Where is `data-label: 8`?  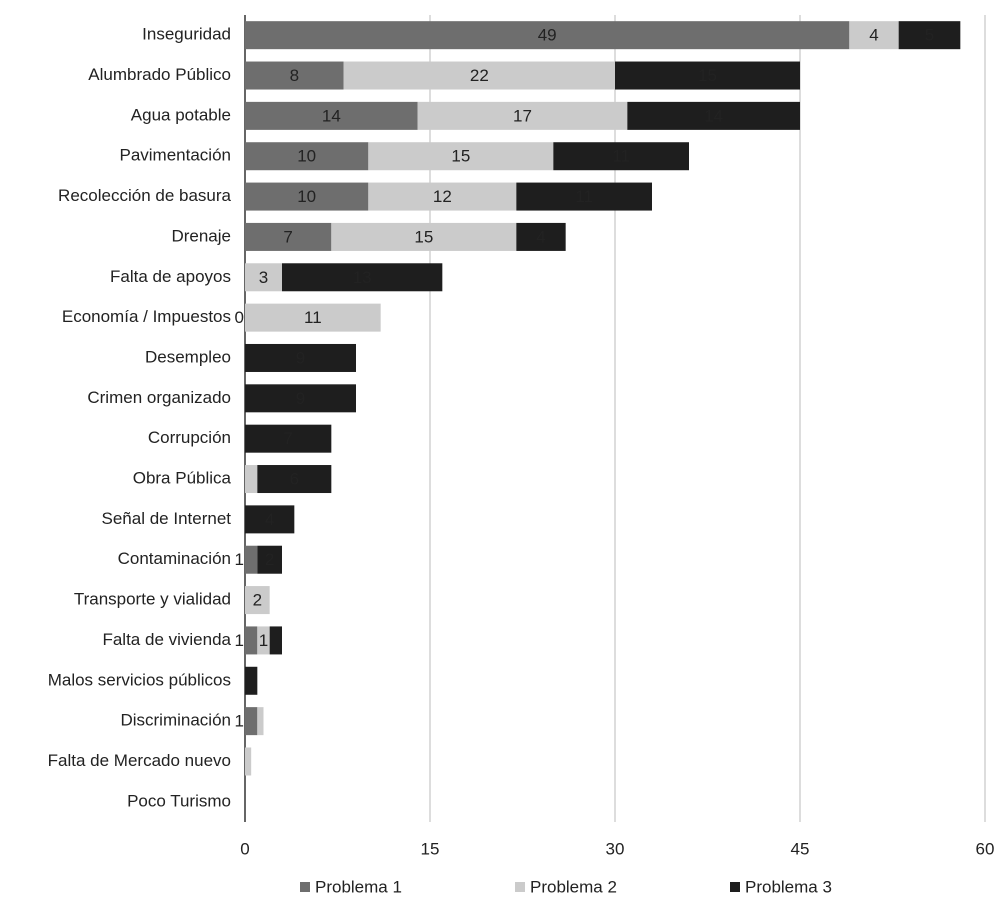
data-label: 8 is located at coordinates (294, 75).